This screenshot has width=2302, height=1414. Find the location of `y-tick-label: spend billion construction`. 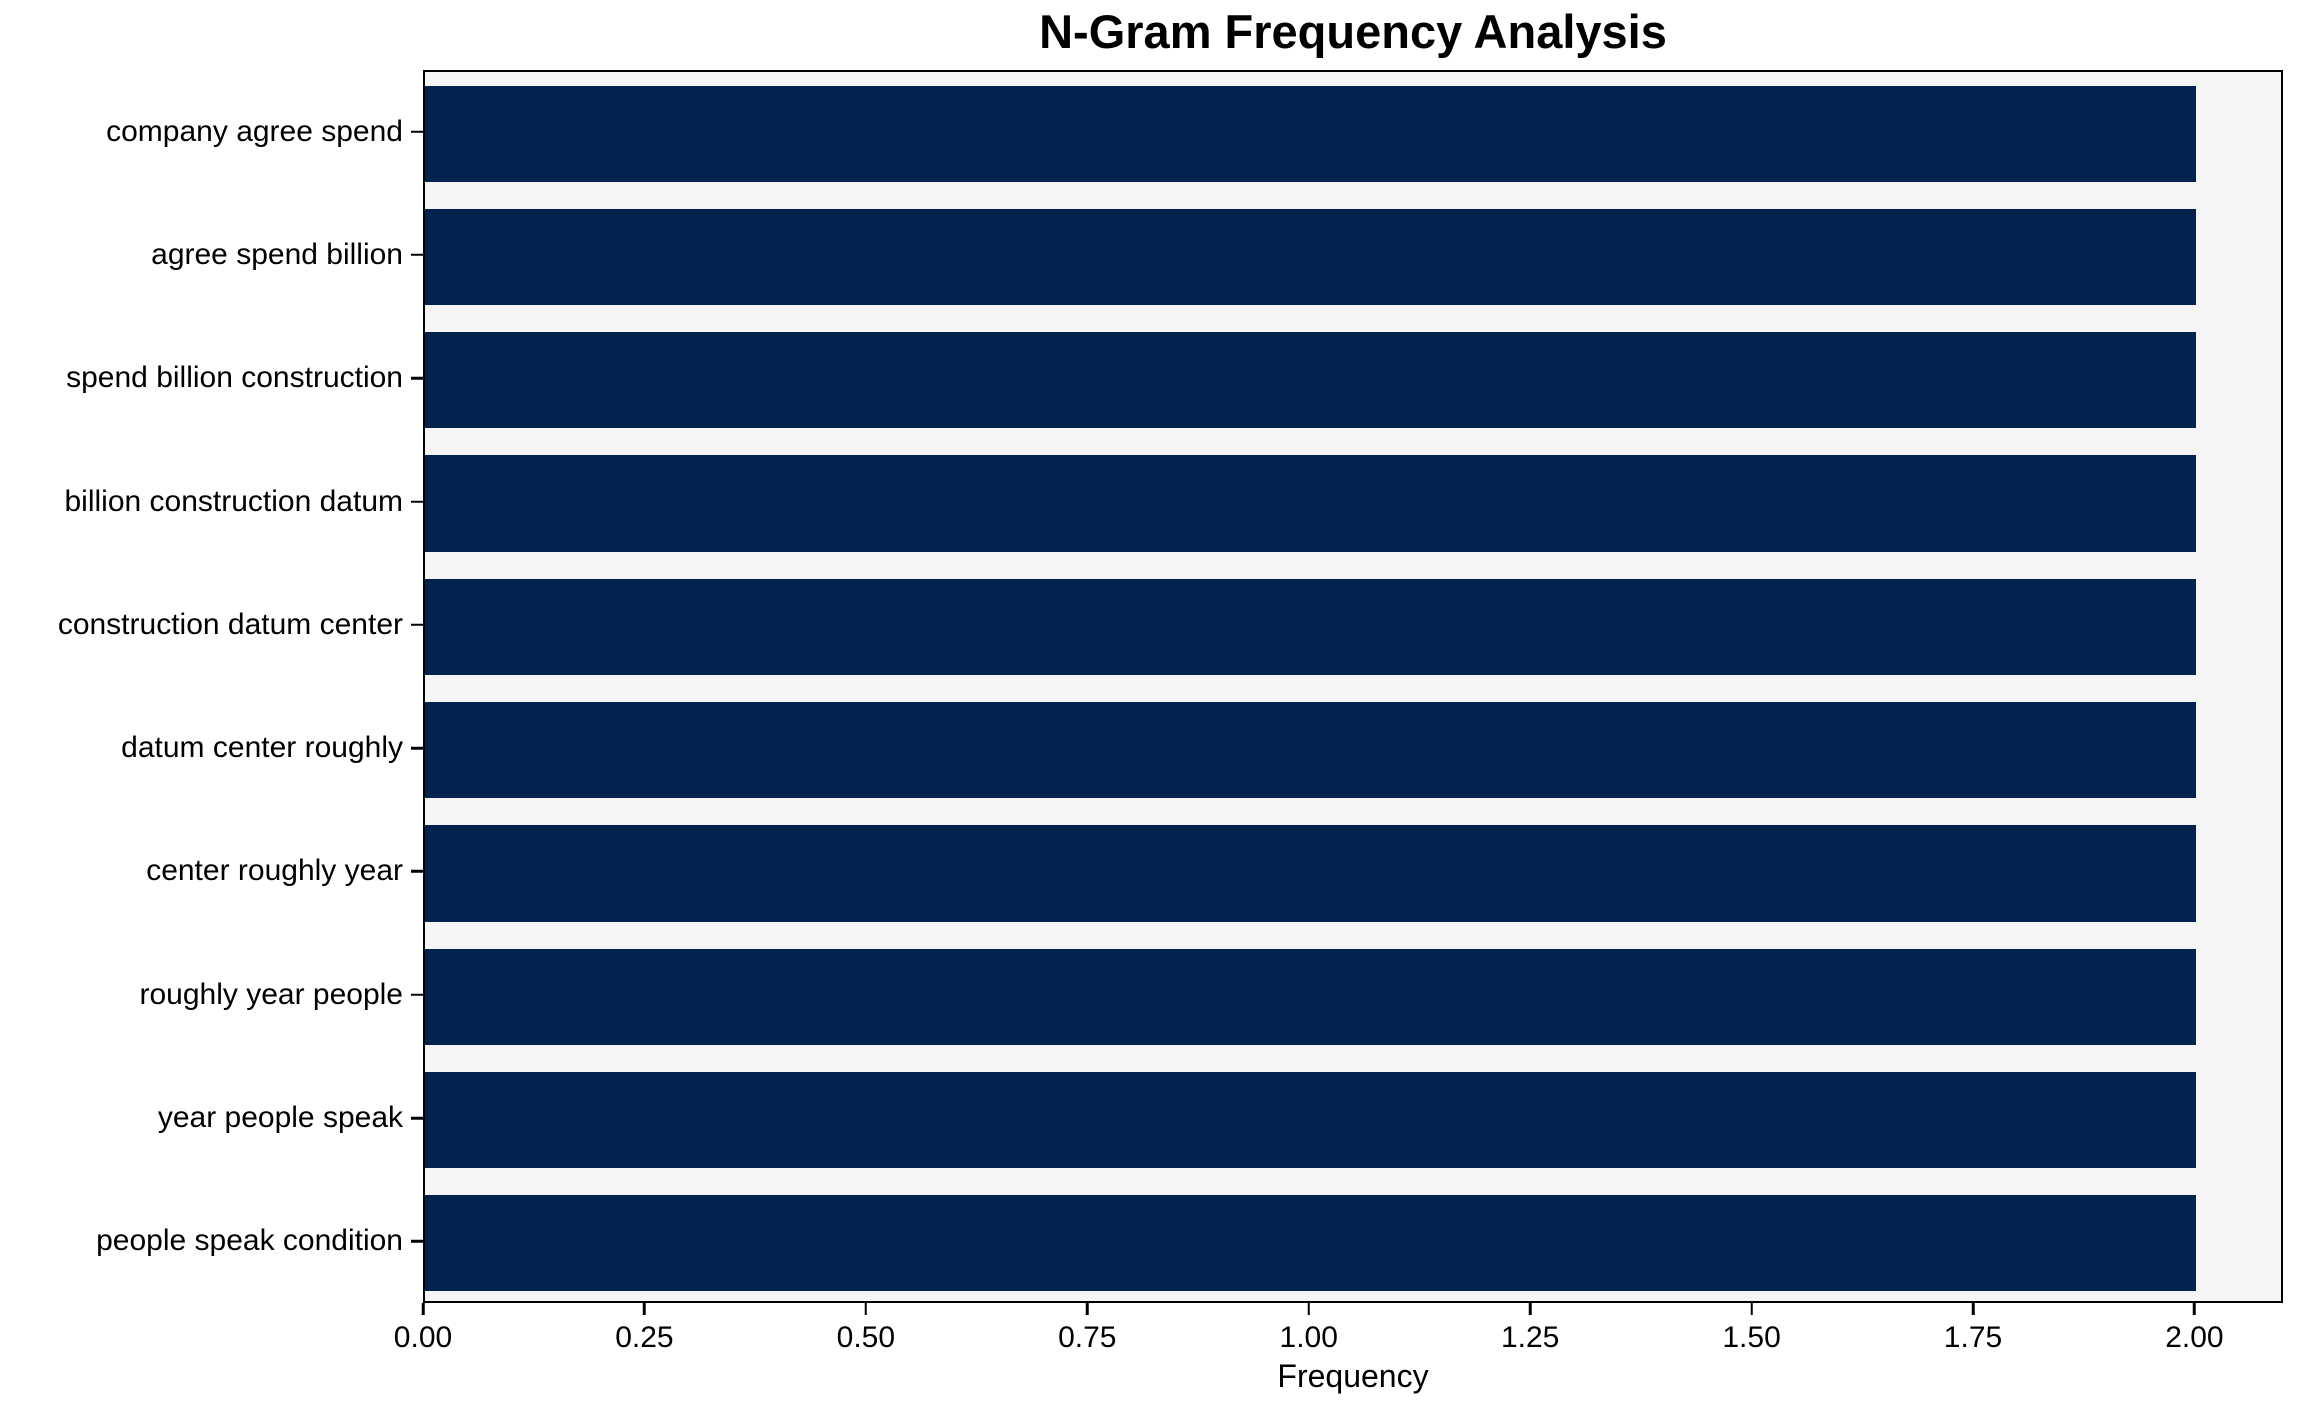

y-tick-label: spend billion construction is located at coordinates (234, 378).